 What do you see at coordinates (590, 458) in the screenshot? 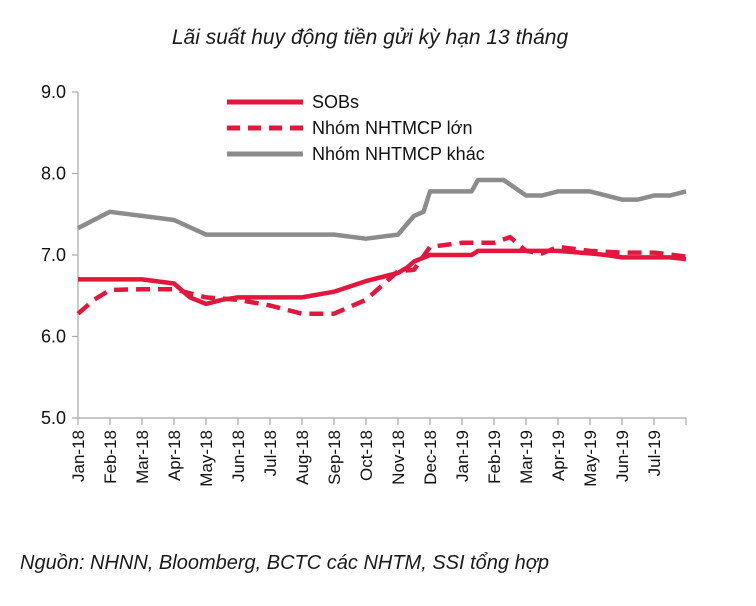
I see `x-tick-label: May-19` at bounding box center [590, 458].